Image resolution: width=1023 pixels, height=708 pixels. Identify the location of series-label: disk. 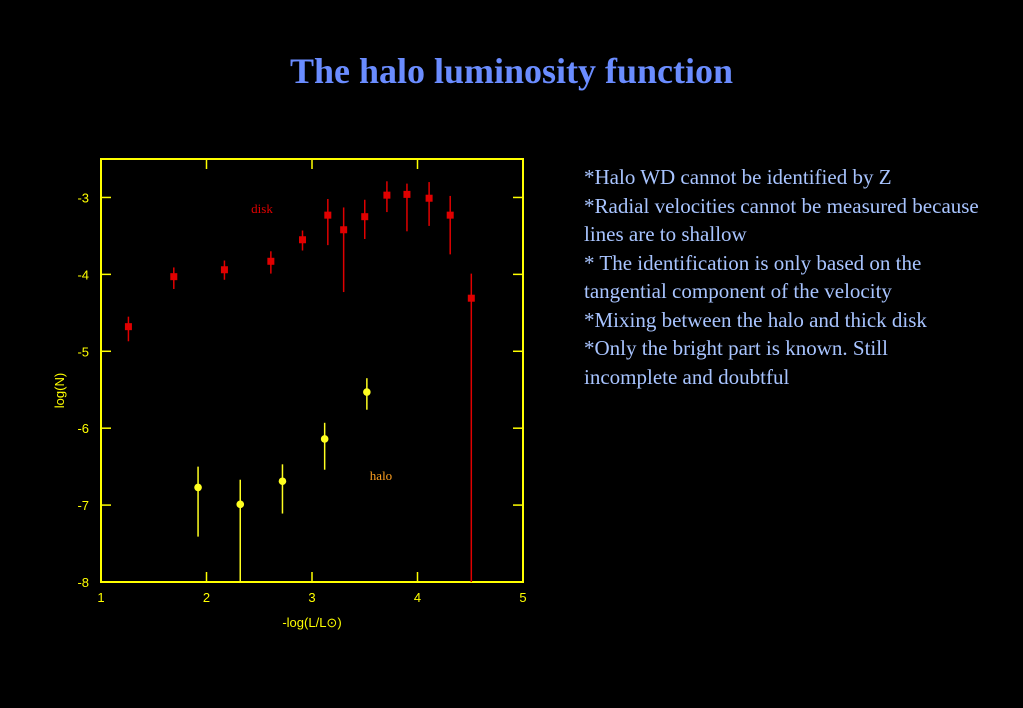
(262, 208).